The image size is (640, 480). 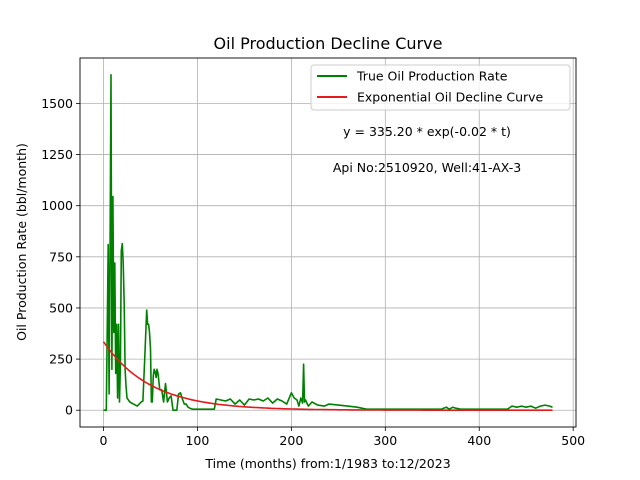 I want to click on x-tick-label: 200, so click(x=291, y=440).